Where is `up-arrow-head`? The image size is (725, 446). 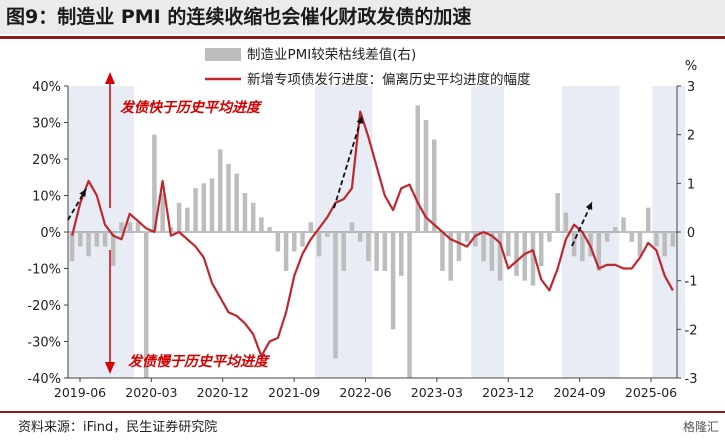 up-arrow-head is located at coordinates (110, 78).